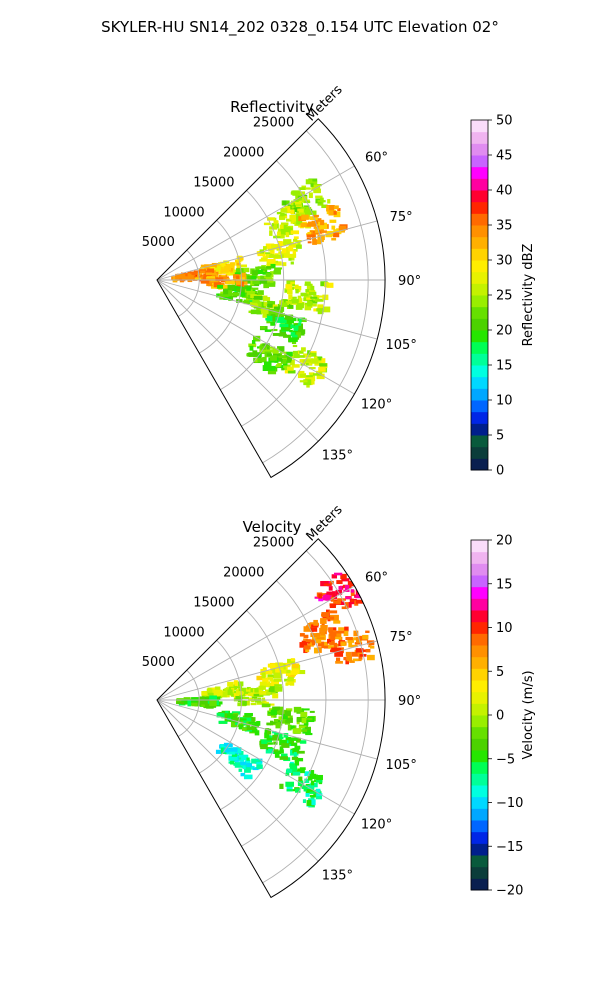 Image resolution: width=600 pixels, height=1000 pixels. Describe the element at coordinates (158, 662) in the screenshot. I see `velocity-range-tick-label: 5000` at that location.